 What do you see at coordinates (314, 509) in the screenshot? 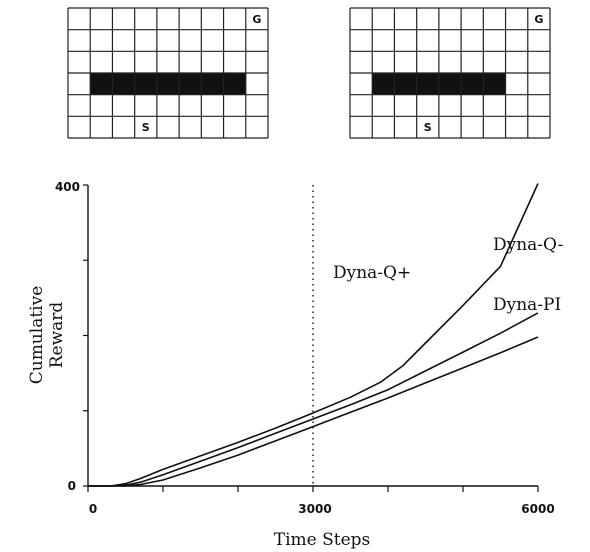
I see `x-tick-3000: 3000` at bounding box center [314, 509].